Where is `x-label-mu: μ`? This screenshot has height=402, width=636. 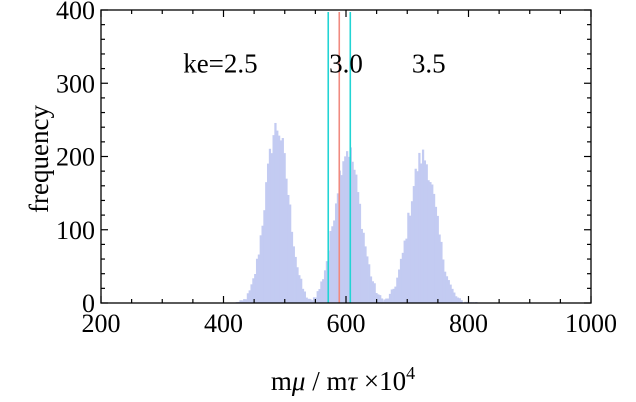 x-label-mu: μ is located at coordinates (298, 381).